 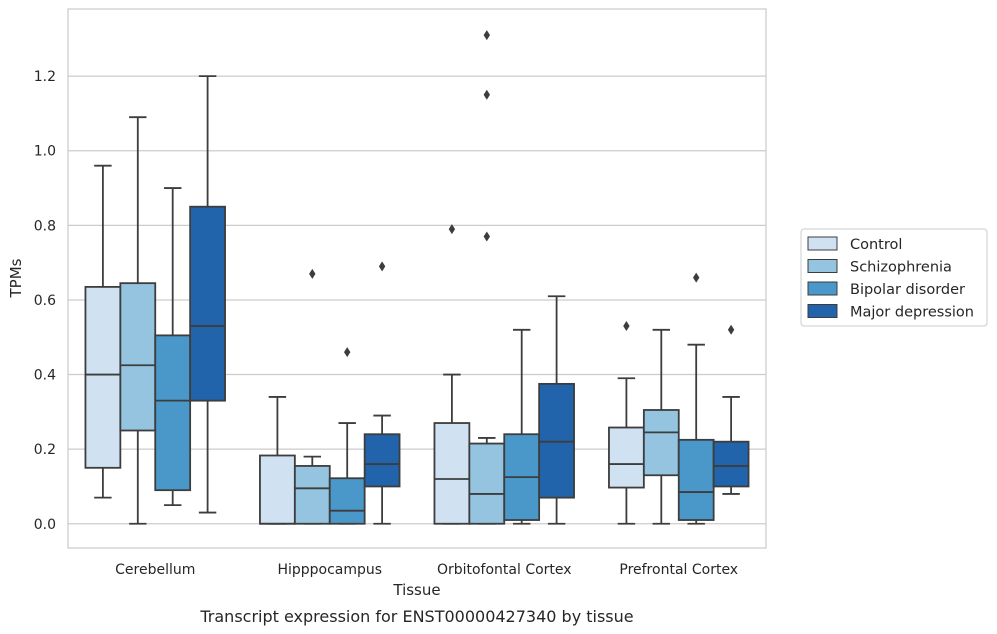 What do you see at coordinates (155, 570) in the screenshot?
I see `x-tick-label: Cerebellum` at bounding box center [155, 570].